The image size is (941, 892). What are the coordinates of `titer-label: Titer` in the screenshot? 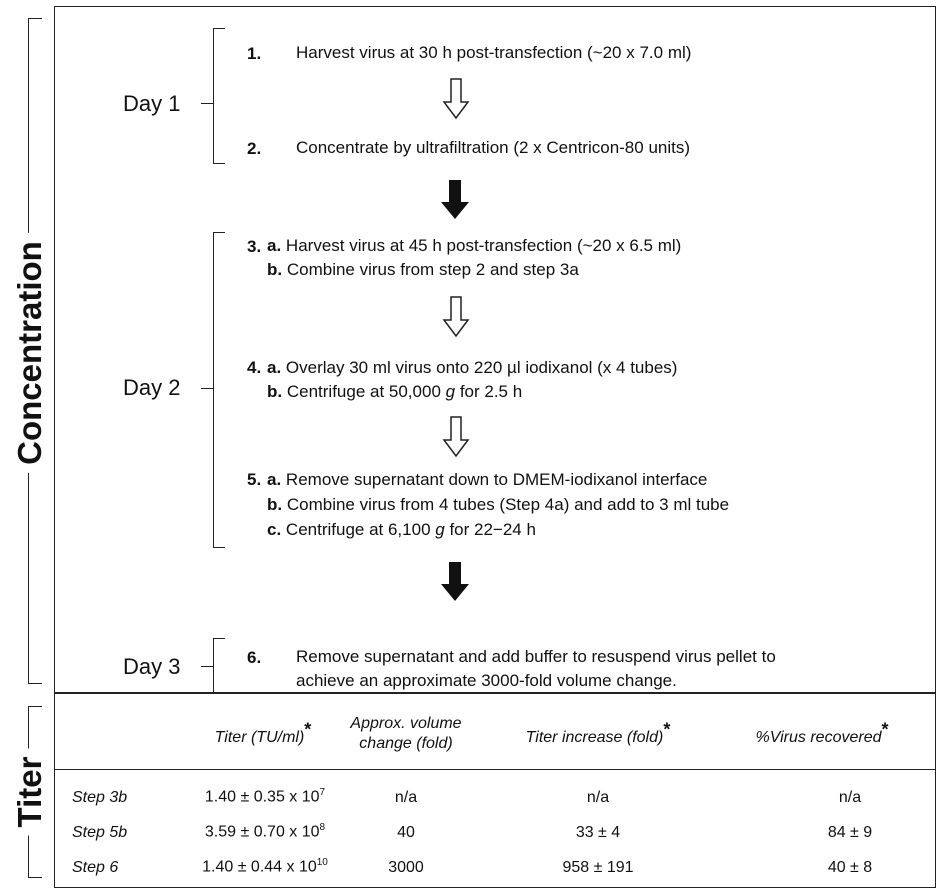 It's located at (30, 792).